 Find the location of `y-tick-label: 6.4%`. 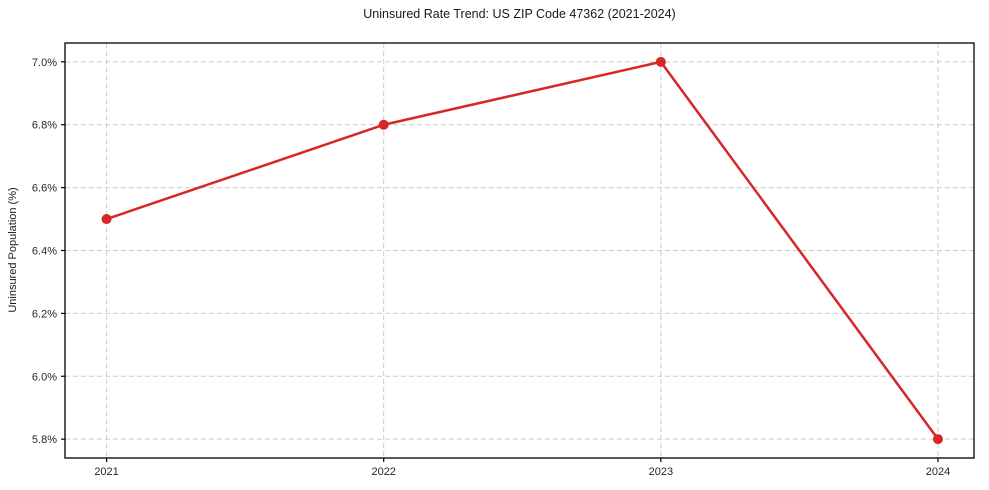

y-tick-label: 6.4% is located at coordinates (44, 252).